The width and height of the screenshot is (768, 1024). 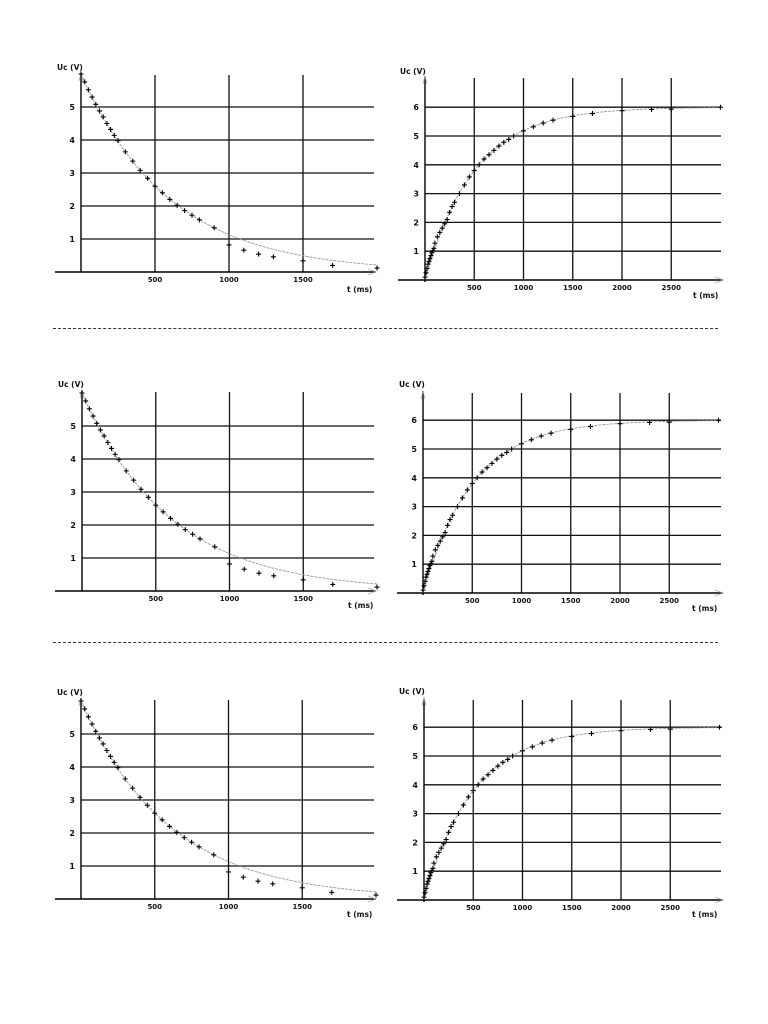 What do you see at coordinates (155, 599) in the screenshot?
I see `x-tick-label: 500` at bounding box center [155, 599].